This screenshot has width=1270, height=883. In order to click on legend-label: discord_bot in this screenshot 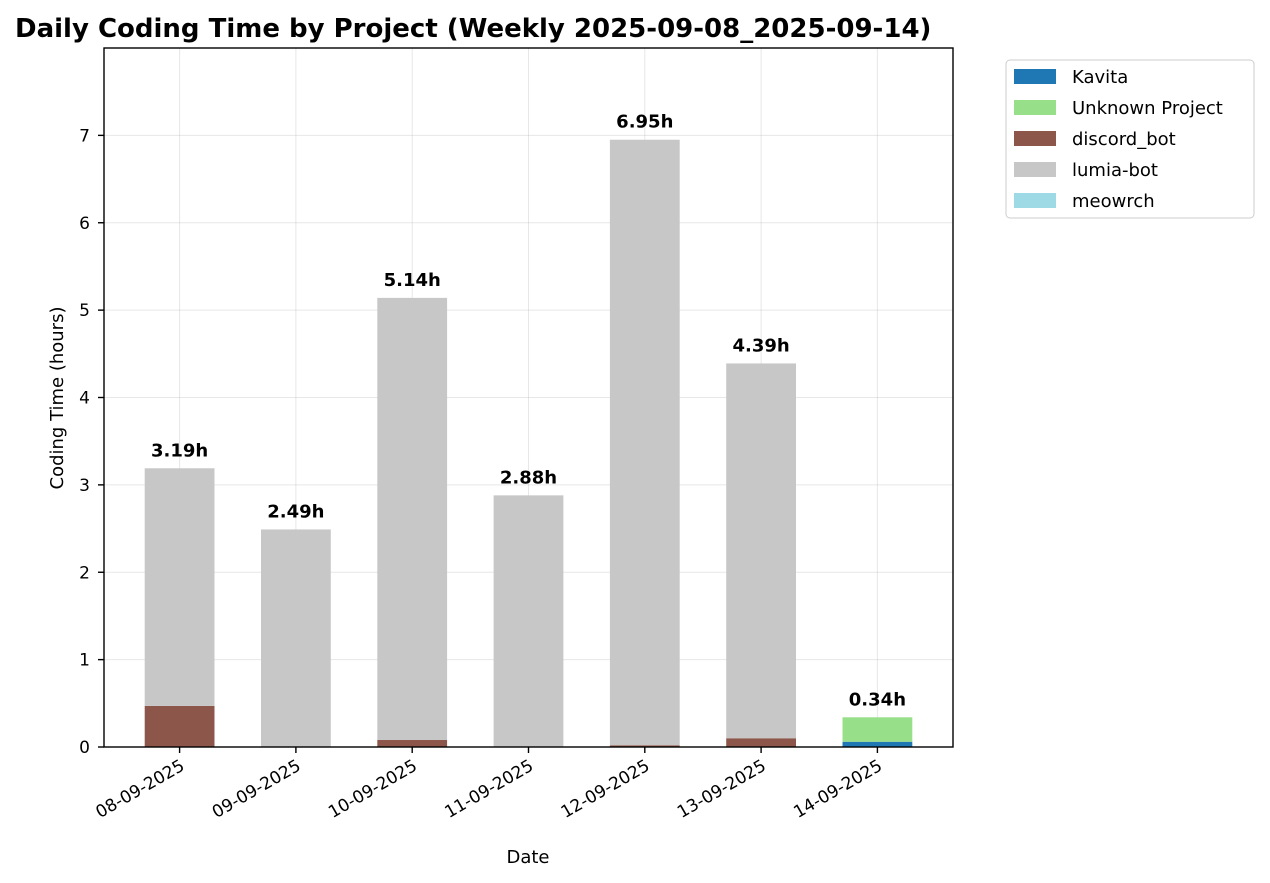, I will do `click(1124, 139)`.